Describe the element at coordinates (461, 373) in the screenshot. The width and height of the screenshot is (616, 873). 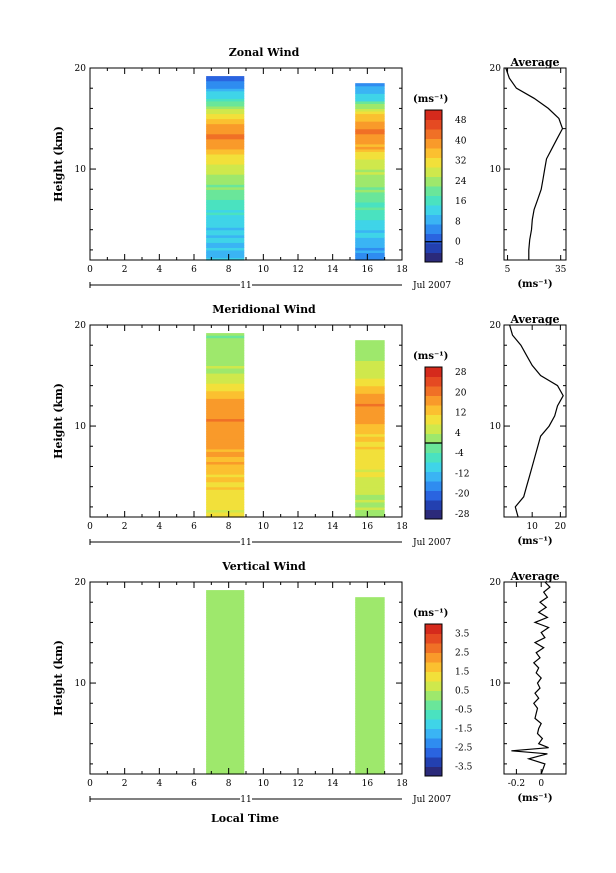
I see `colorbar-tick-label: 28` at that location.